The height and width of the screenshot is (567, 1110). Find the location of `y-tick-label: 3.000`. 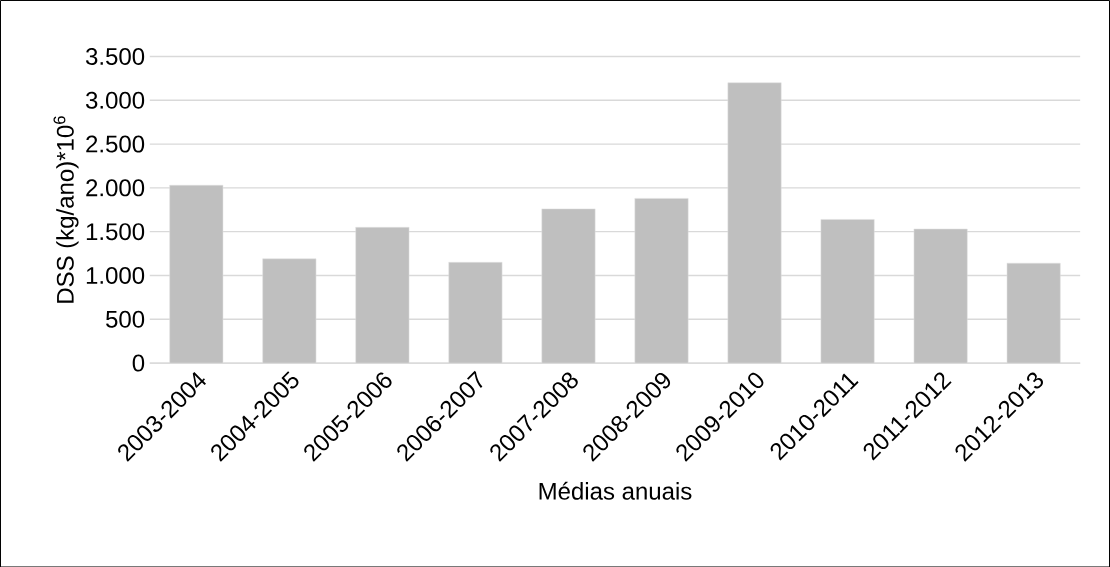

y-tick-label: 3.000 is located at coordinates (115, 100).